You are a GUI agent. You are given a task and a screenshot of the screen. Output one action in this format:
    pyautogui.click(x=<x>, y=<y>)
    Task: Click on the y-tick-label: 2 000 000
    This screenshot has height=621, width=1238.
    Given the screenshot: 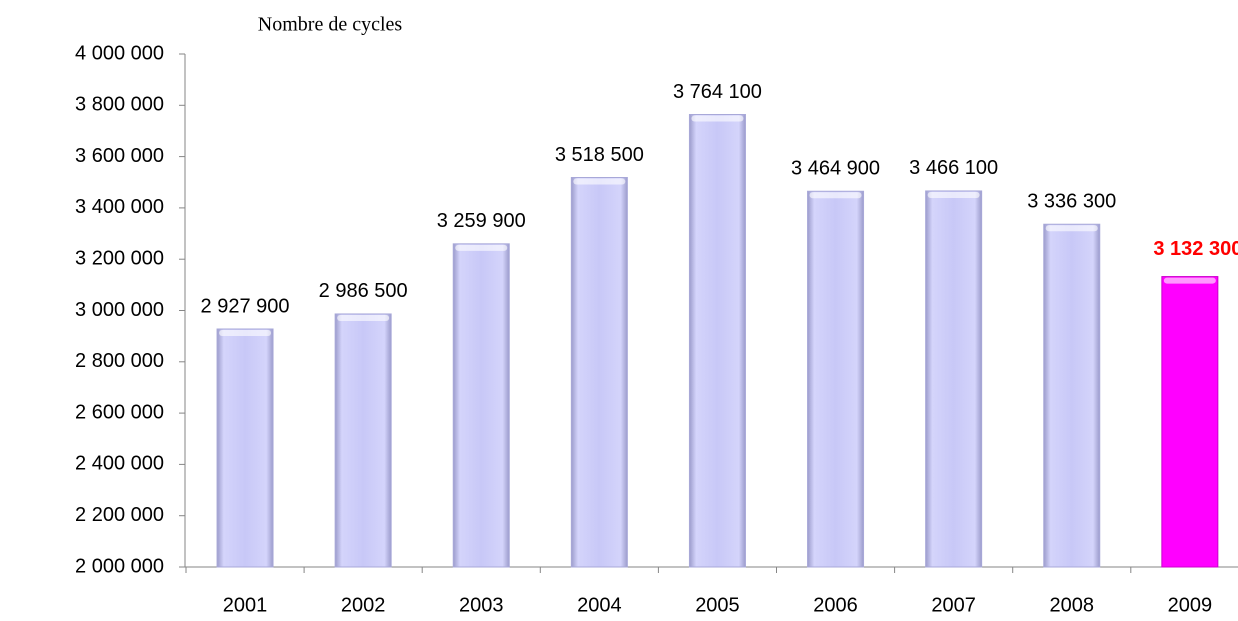 What is the action you would take?
    pyautogui.click(x=119, y=566)
    